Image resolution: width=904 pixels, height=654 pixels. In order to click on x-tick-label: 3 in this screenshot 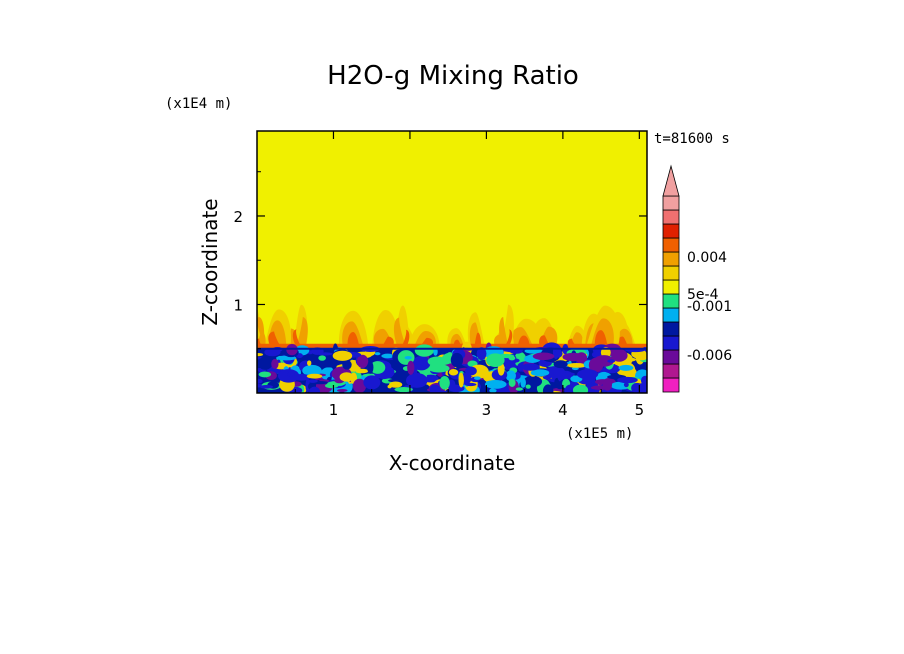, I will do `click(487, 410)`.